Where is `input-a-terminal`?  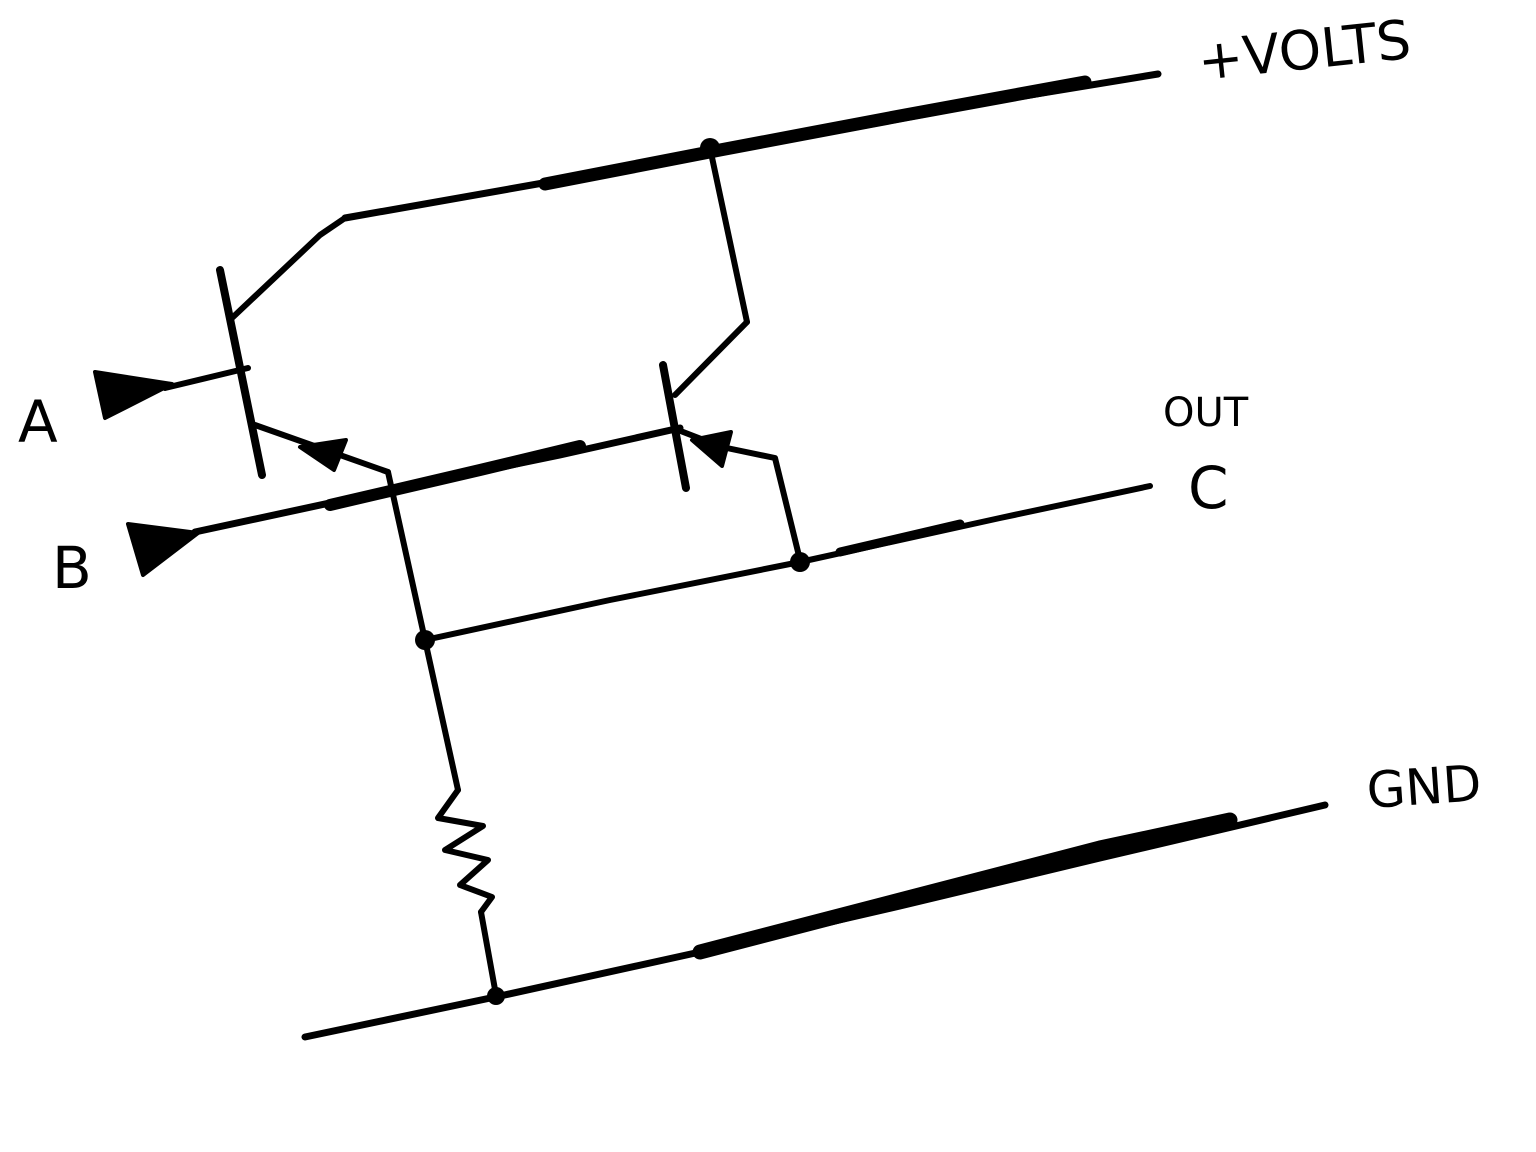
input-a-terminal is located at coordinates (172, 392).